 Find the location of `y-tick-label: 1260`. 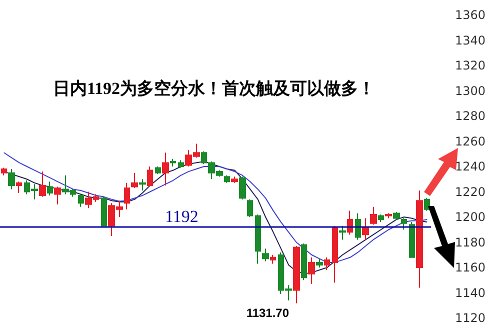

y-tick-label: 1260 is located at coordinates (470, 141).